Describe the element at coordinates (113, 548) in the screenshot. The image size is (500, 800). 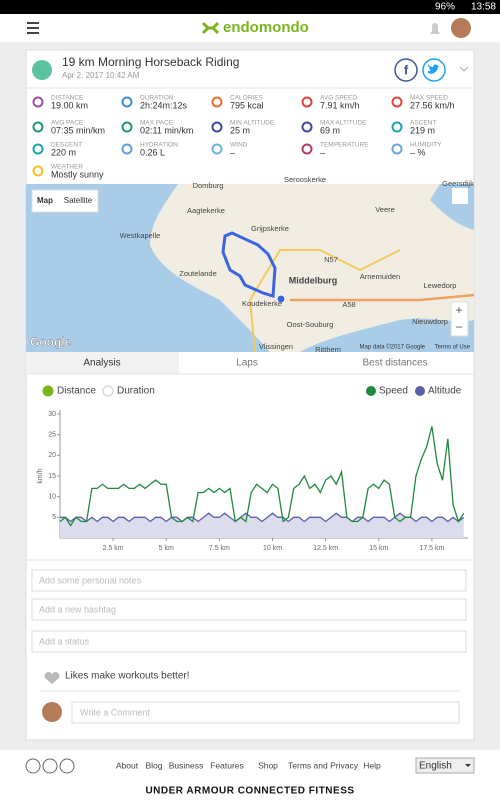
I see `x-tick-label: 2.5 km` at that location.